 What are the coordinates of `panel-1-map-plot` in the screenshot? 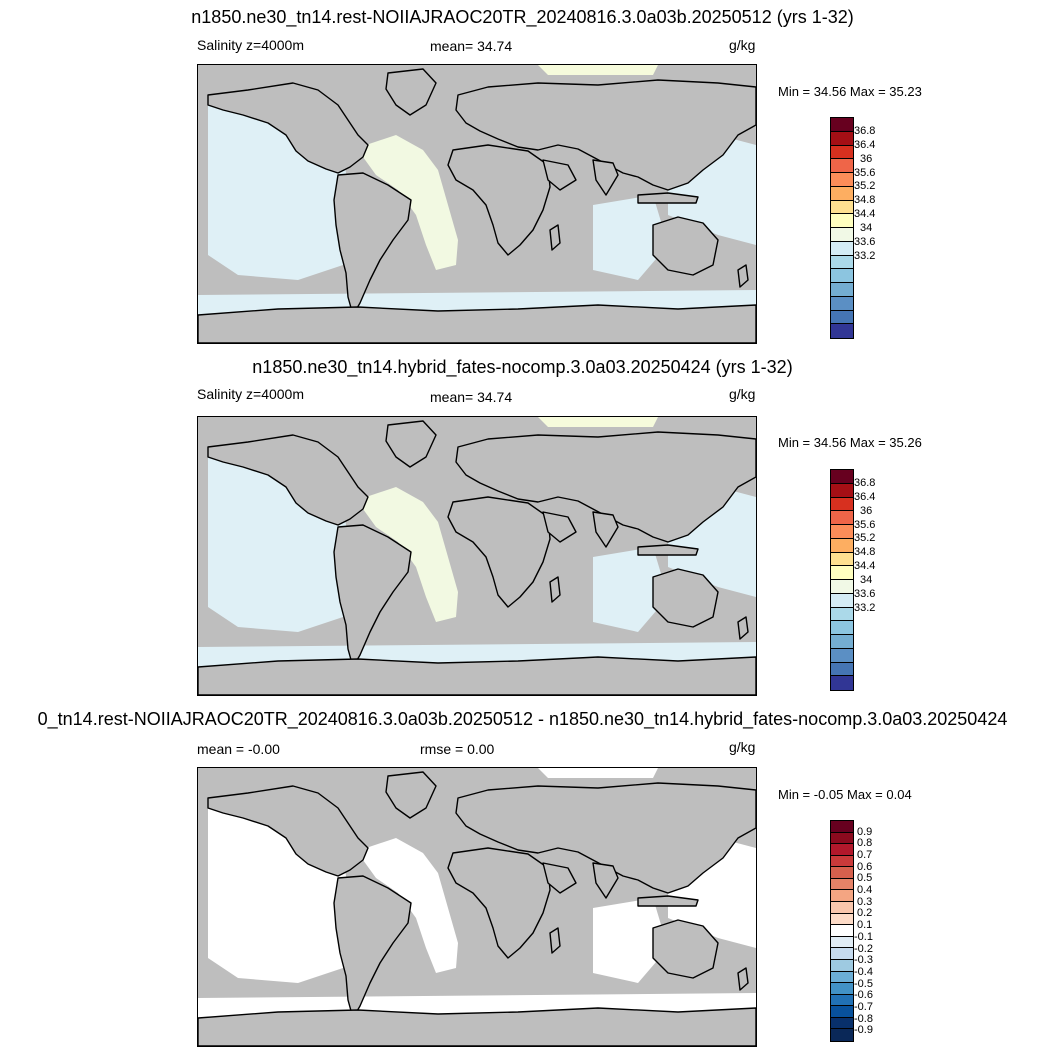 It's located at (477, 204).